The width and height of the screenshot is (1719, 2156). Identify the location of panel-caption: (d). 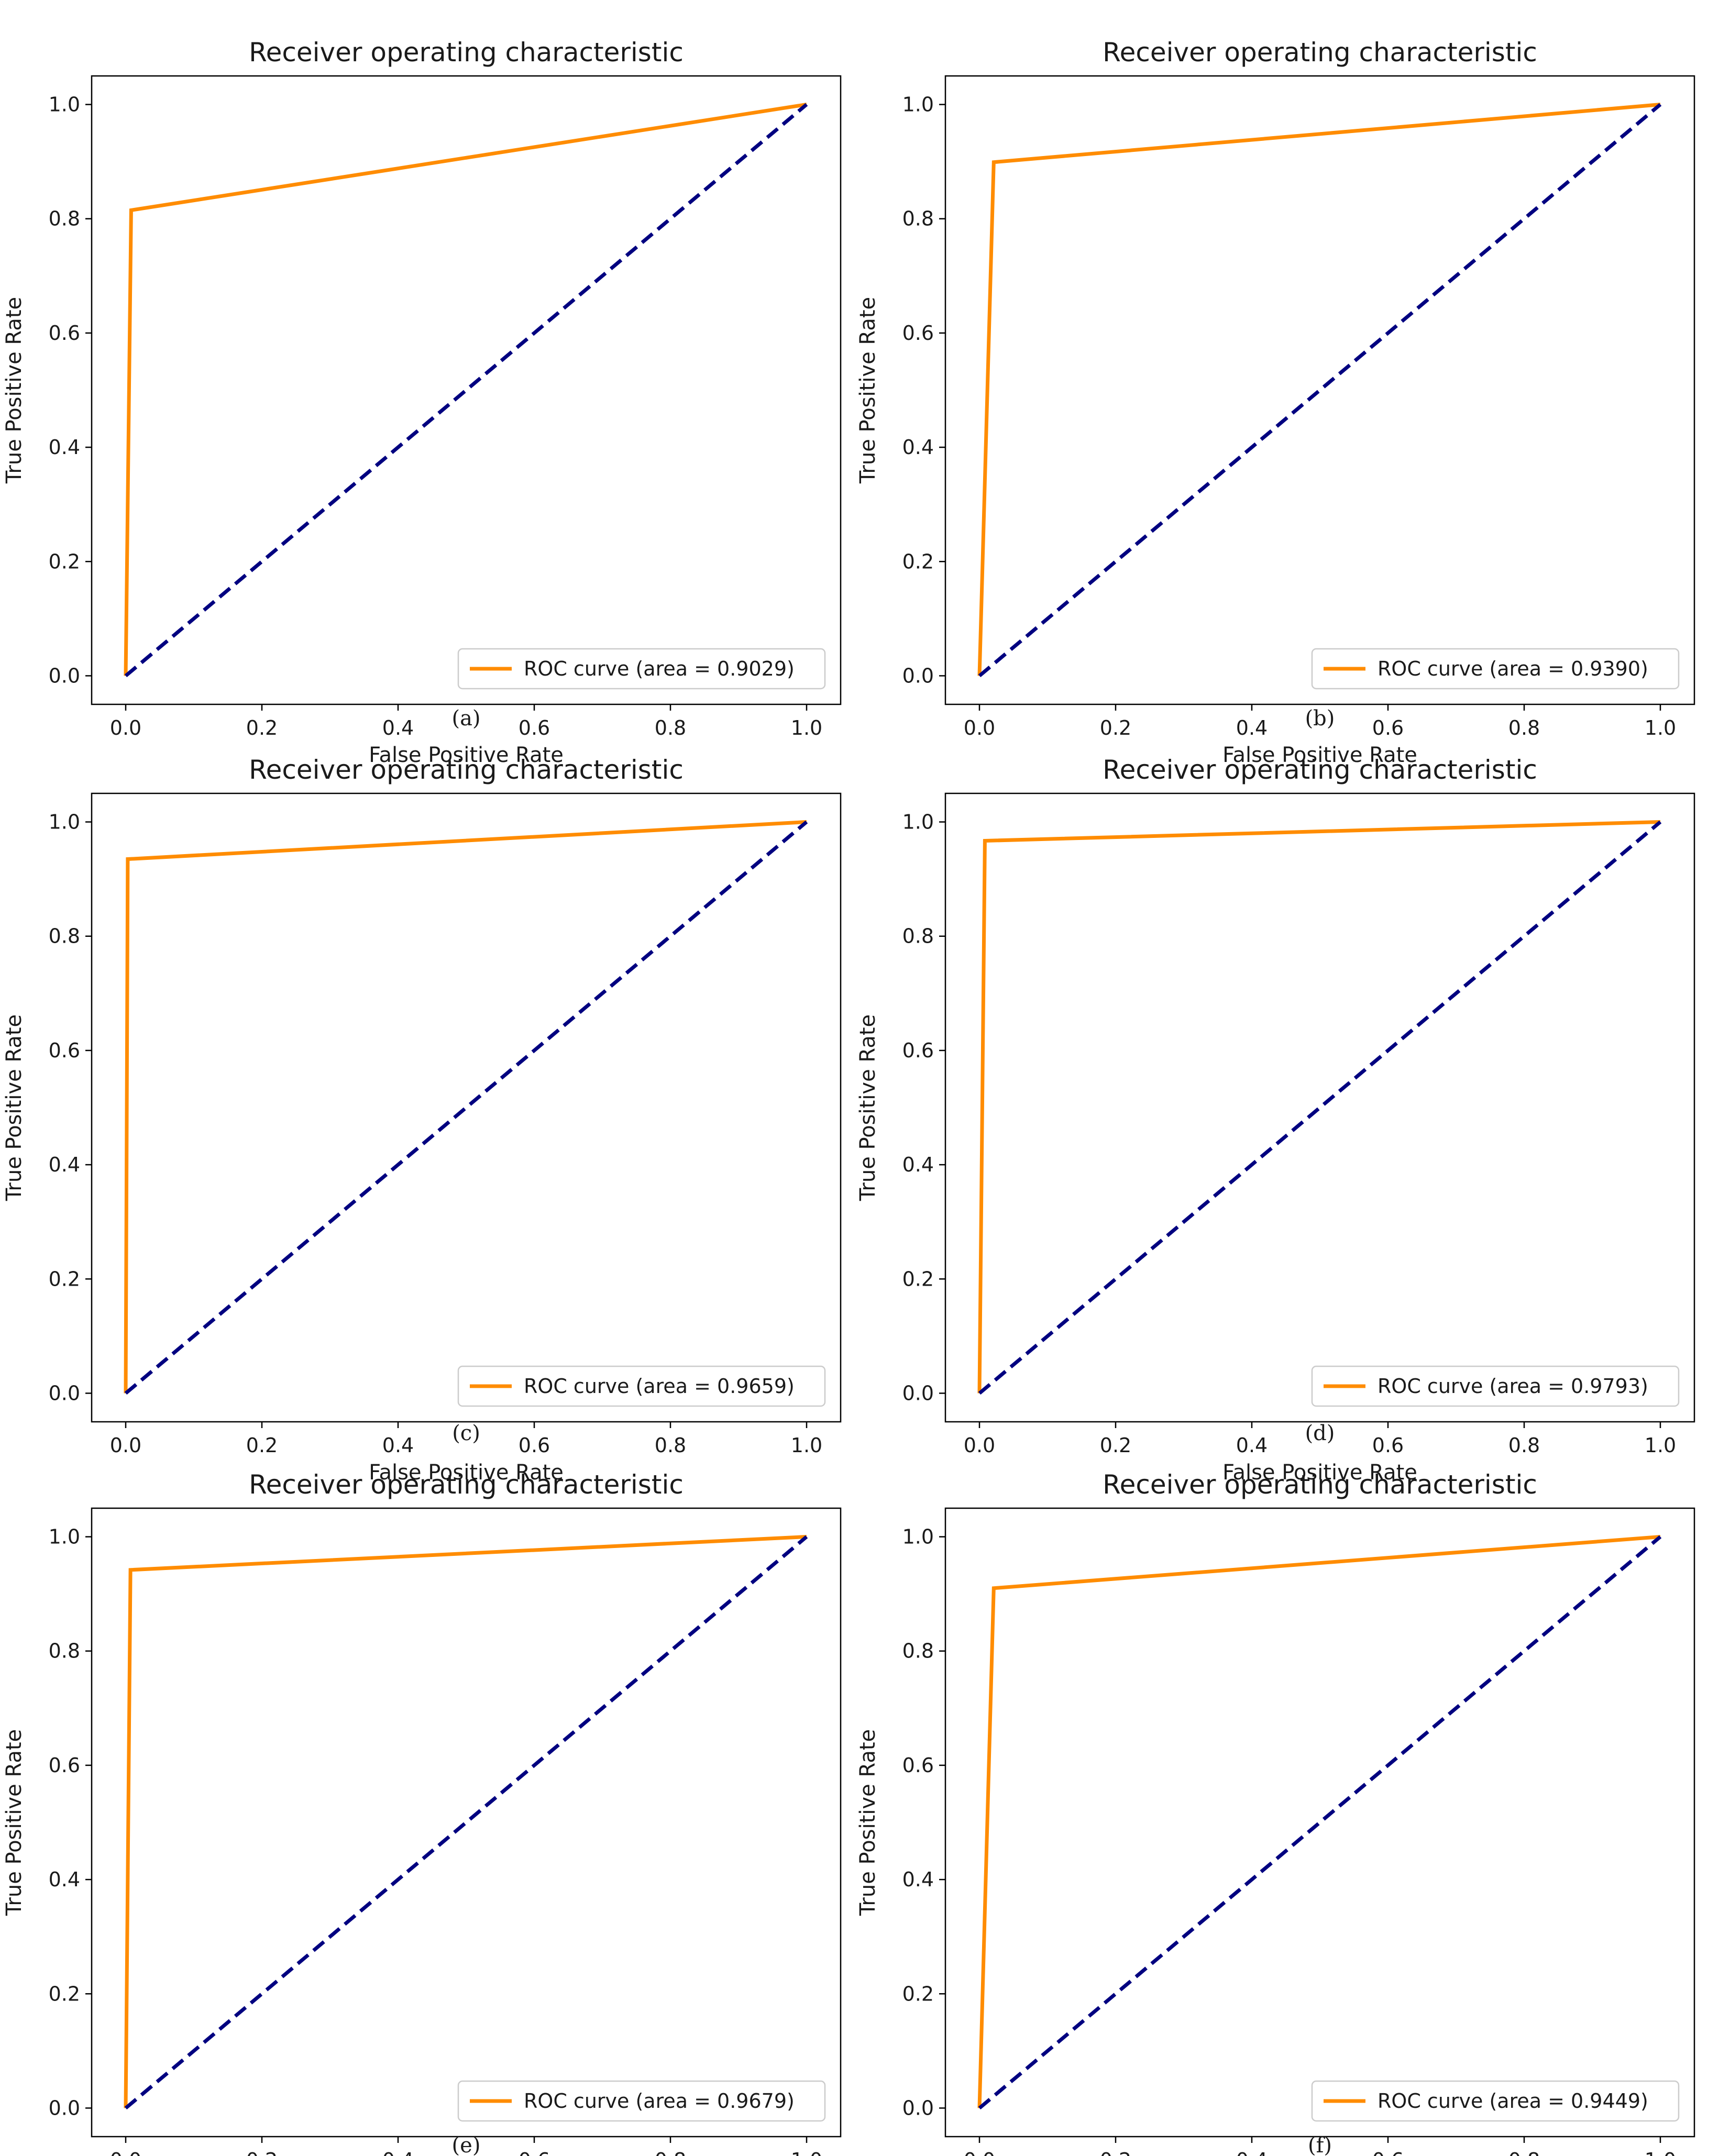
(1320, 1433).